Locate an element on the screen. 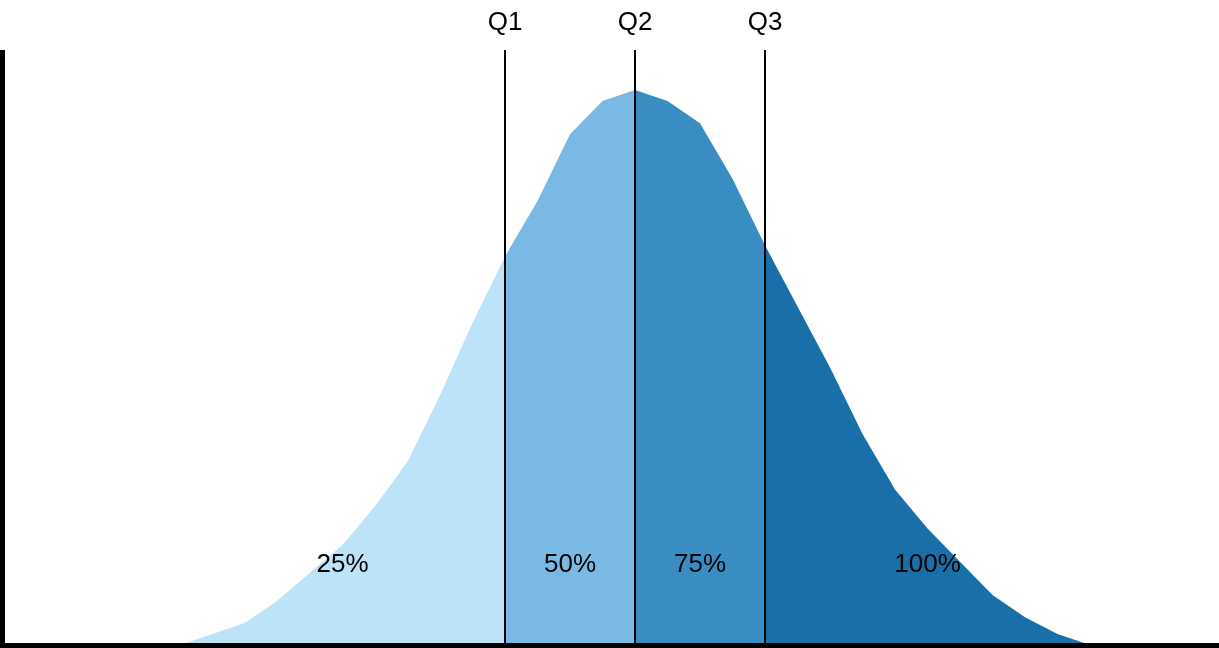 The width and height of the screenshot is (1219, 648). annotation: 25% is located at coordinates (342, 563).